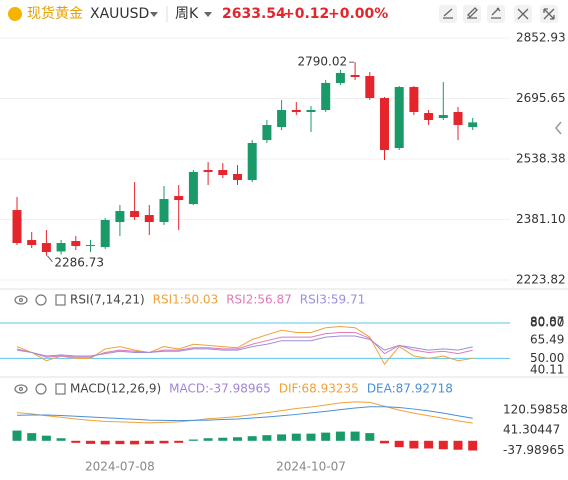  What do you see at coordinates (50, 259) in the screenshot?
I see `annotation-leader` at bounding box center [50, 259].